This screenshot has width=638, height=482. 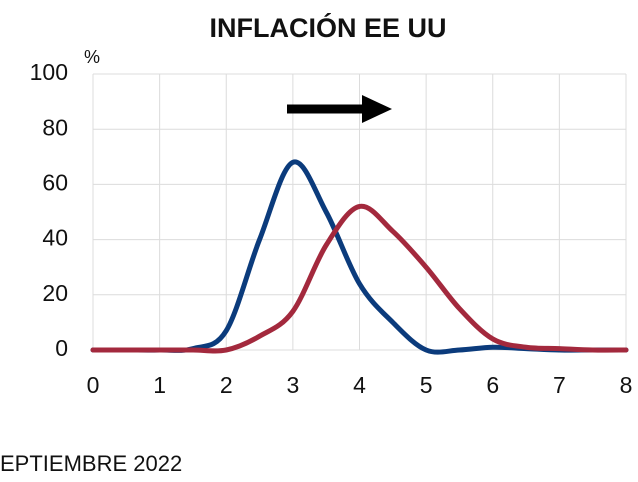 What do you see at coordinates (61, 348) in the screenshot?
I see `y-tick-label: 0` at bounding box center [61, 348].